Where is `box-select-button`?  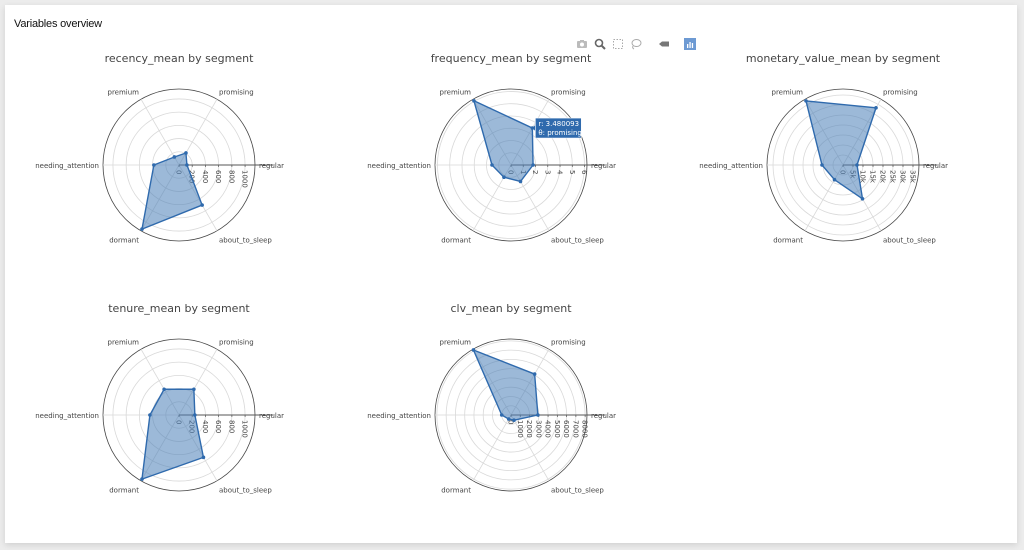
box-select-button is located at coordinates (618, 44).